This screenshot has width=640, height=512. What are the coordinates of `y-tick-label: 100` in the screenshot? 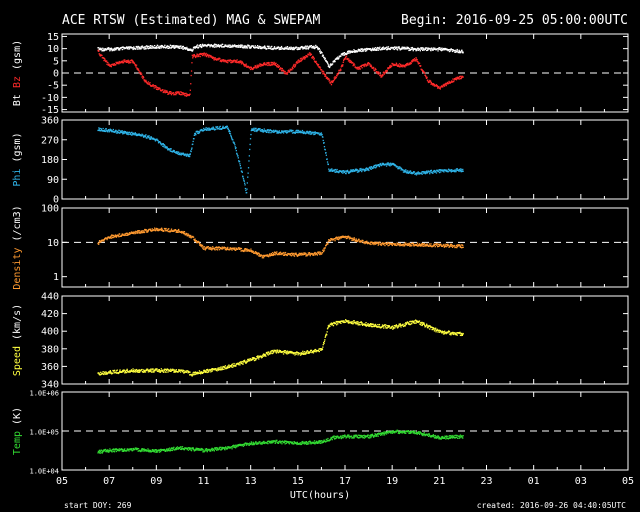 It's located at (50, 209).